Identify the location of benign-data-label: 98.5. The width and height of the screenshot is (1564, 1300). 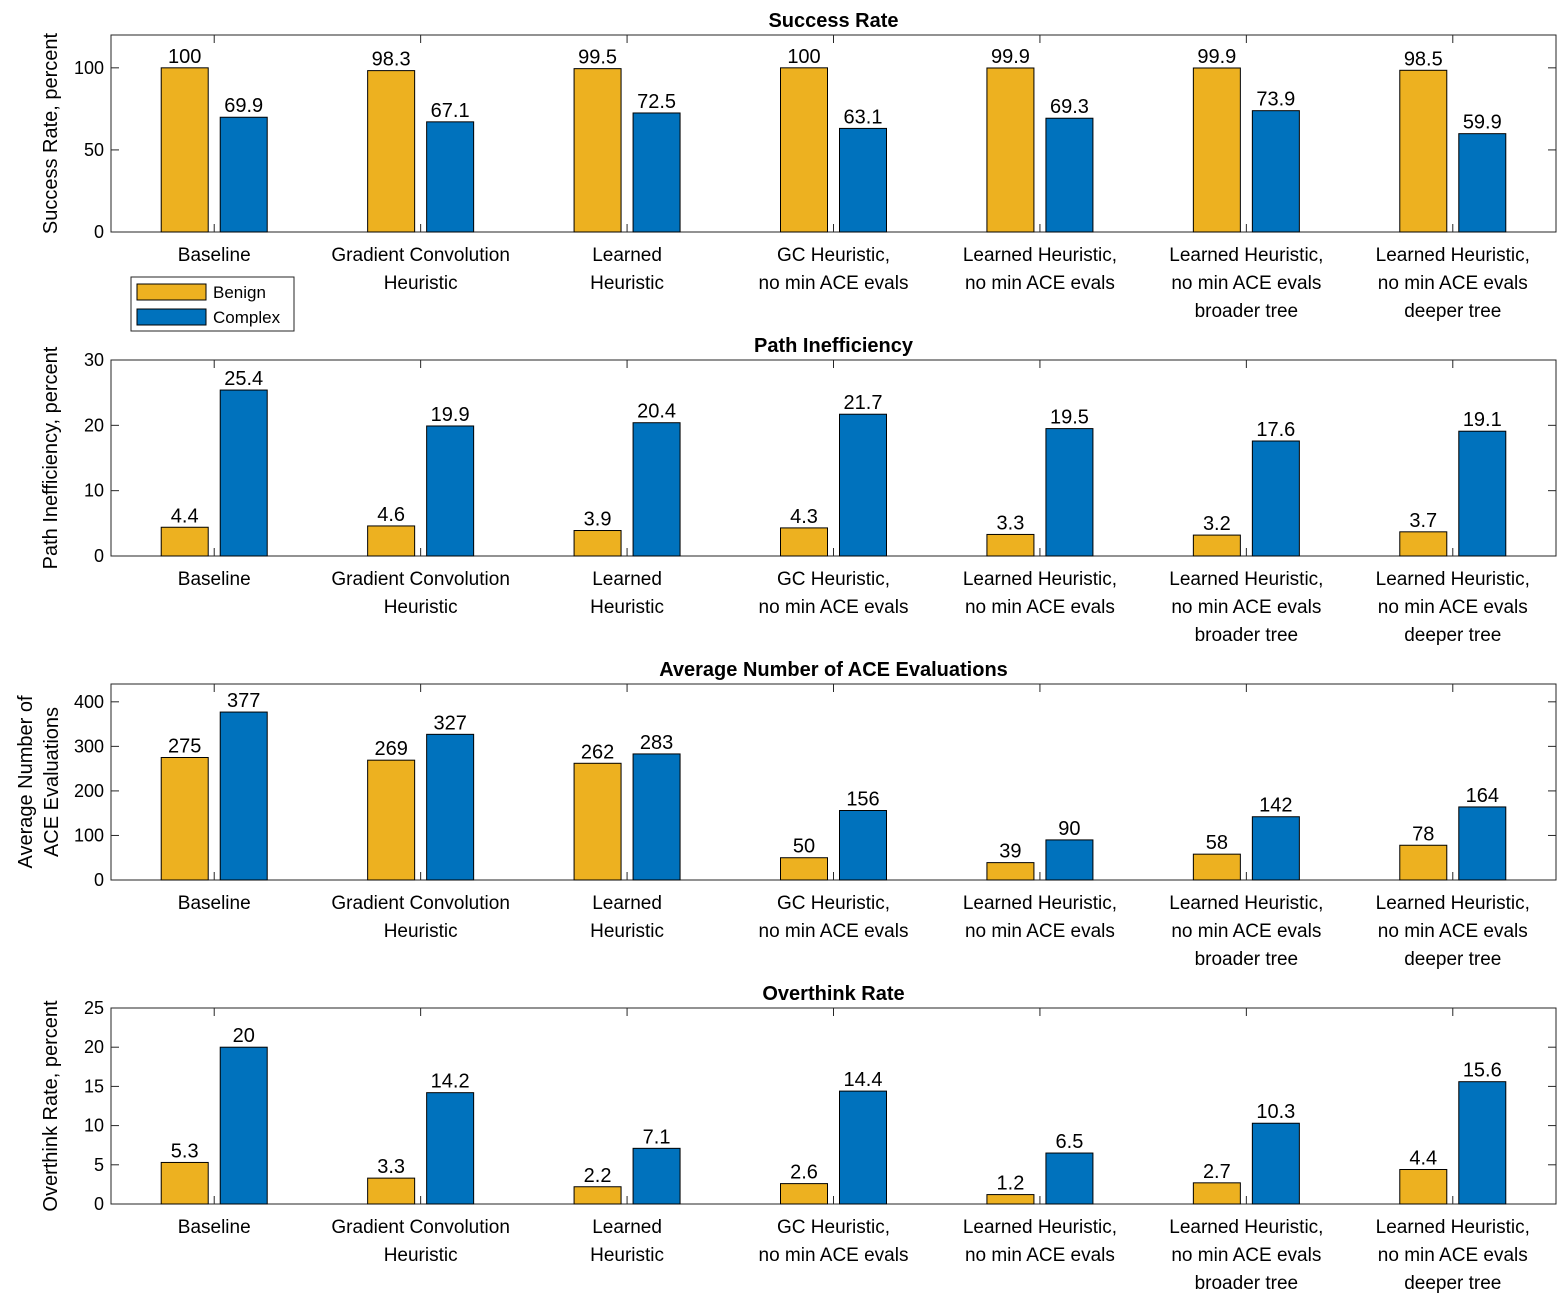
(1423, 59).